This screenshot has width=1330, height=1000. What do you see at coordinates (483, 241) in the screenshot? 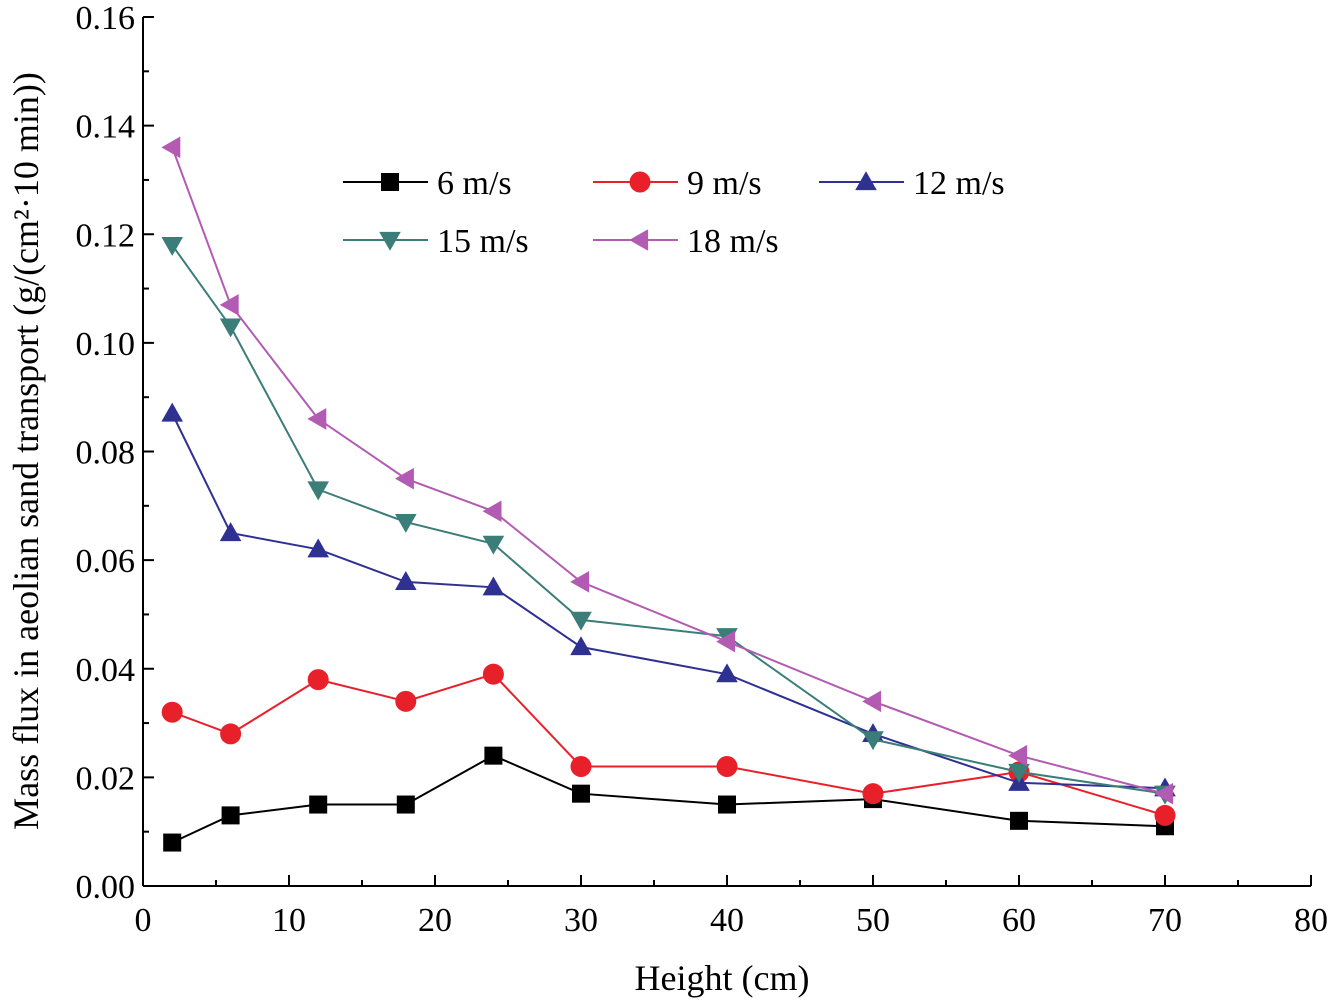
I see `legend-label: 15 m/s` at bounding box center [483, 241].